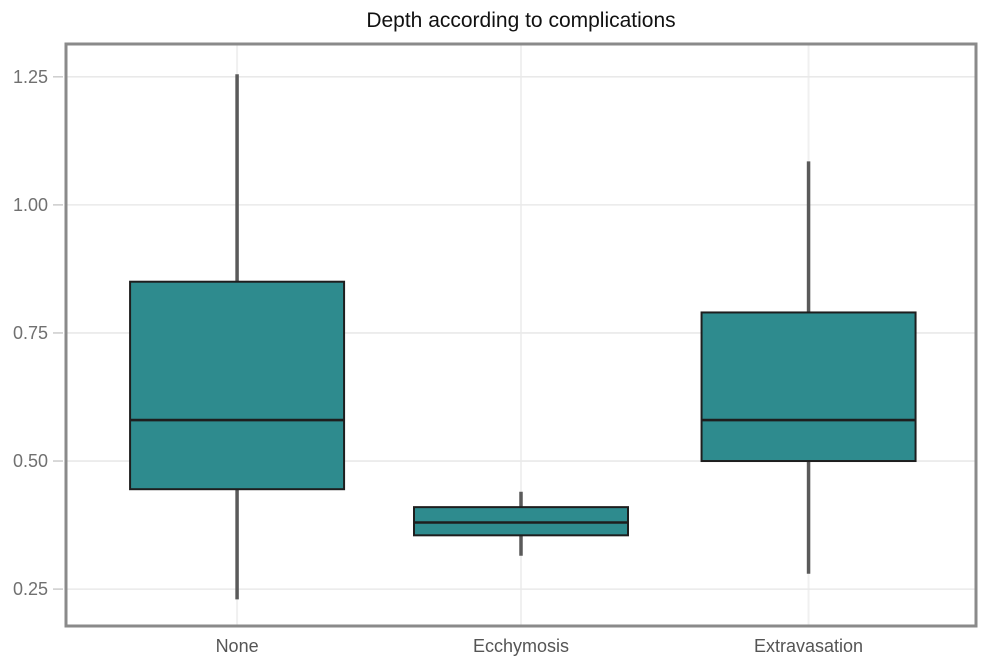  Describe the element at coordinates (30, 461) in the screenshot. I see `y-tick-label: 0.50` at that location.